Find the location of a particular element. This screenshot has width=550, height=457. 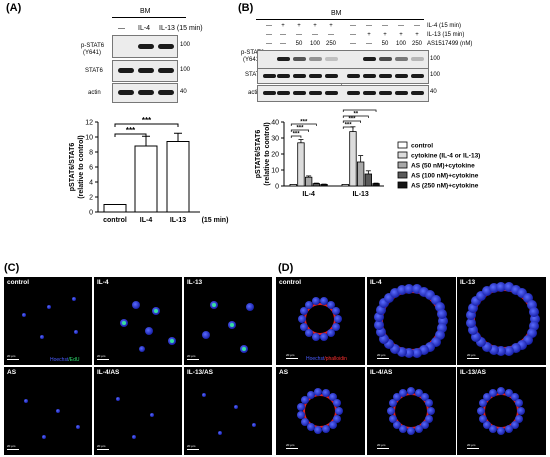

panel-a-row-label-stat6: STAT6 is located at coordinates (94, 71).